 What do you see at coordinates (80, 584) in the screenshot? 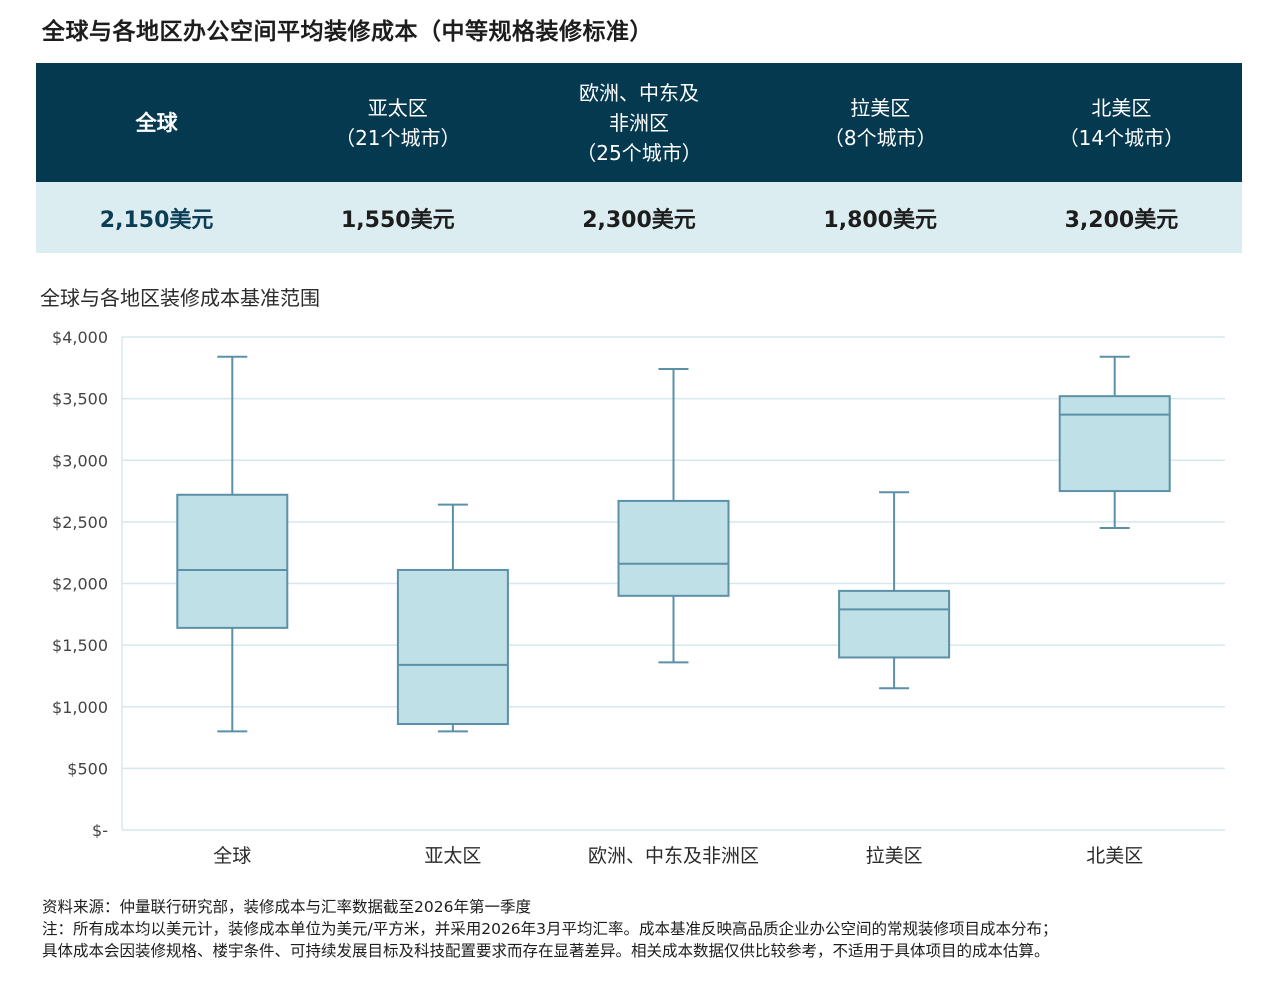
I see `y-tick-label: $2,000` at bounding box center [80, 584].